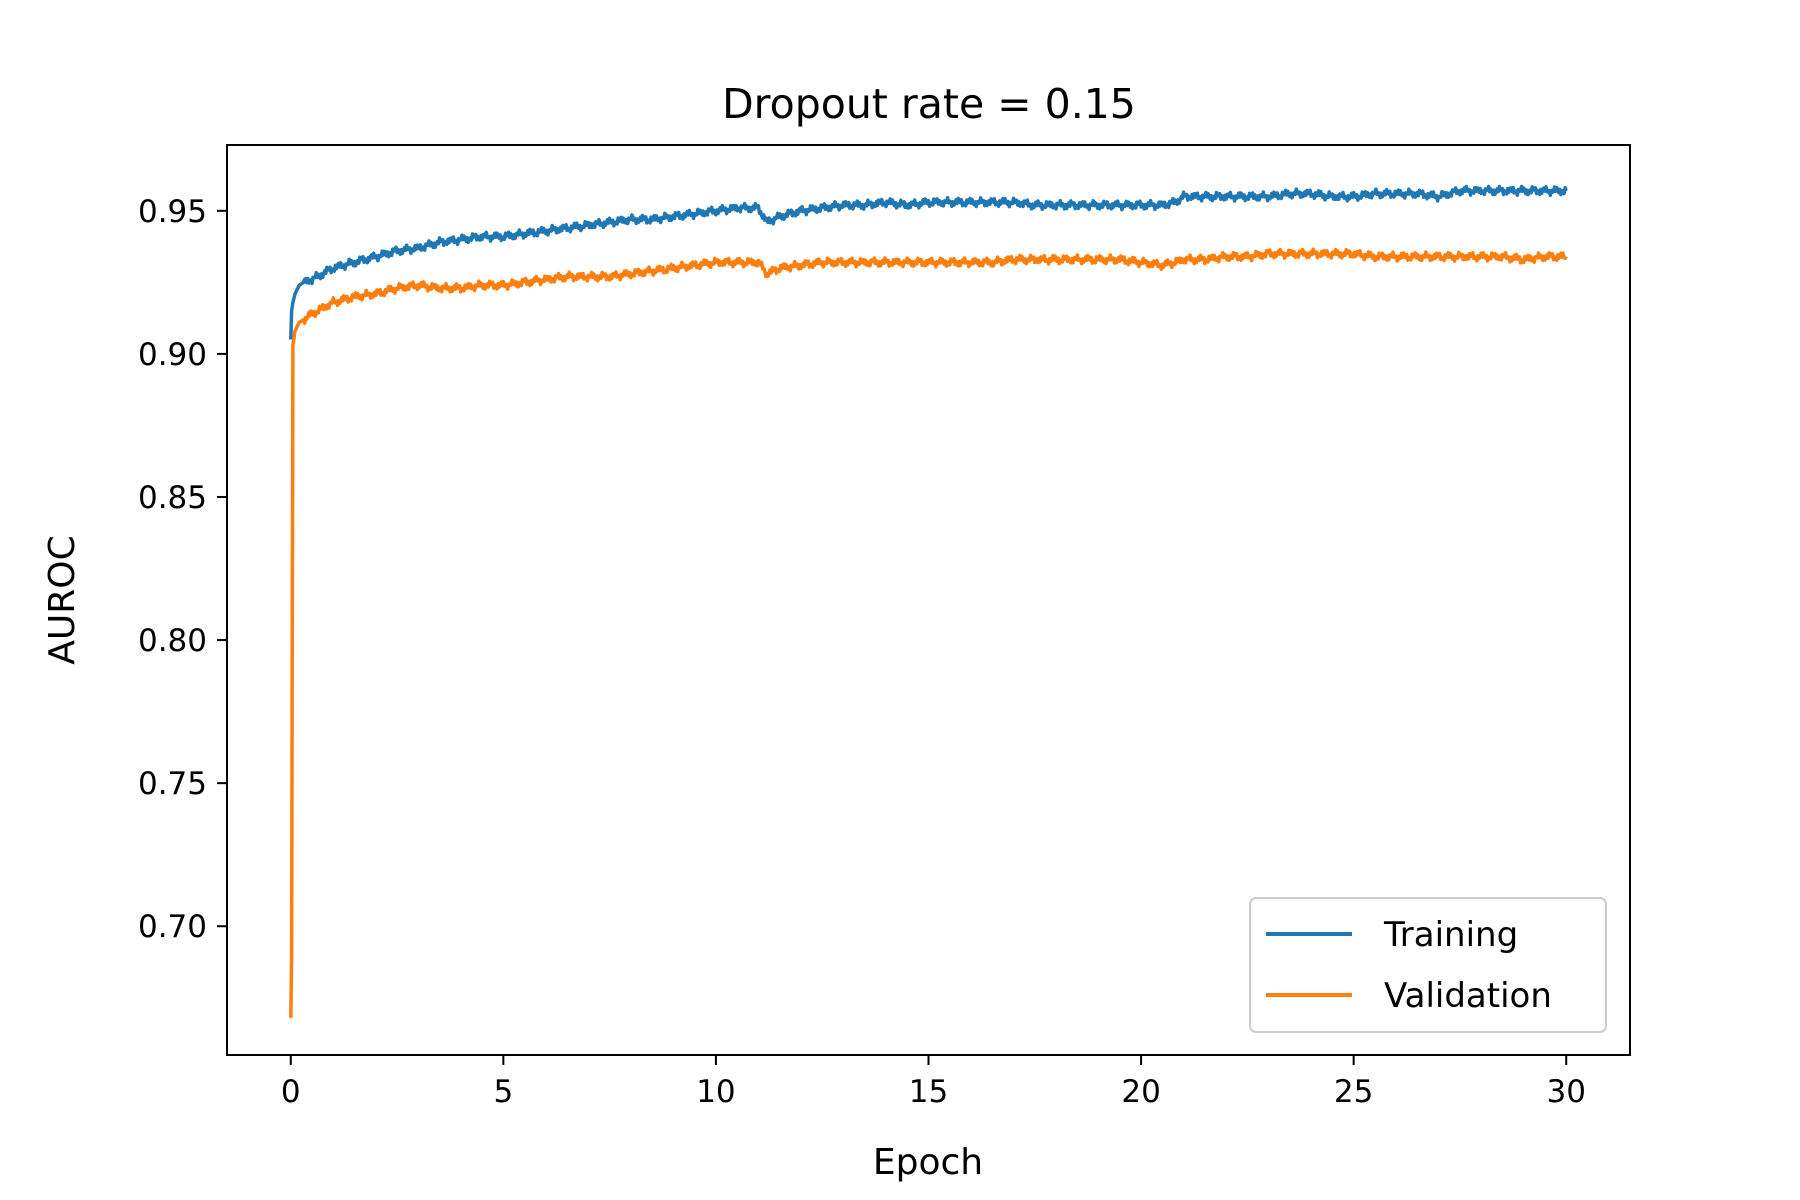 The width and height of the screenshot is (1800, 1200). Describe the element at coordinates (1140, 1092) in the screenshot. I see `x-tick-label: 20` at that location.